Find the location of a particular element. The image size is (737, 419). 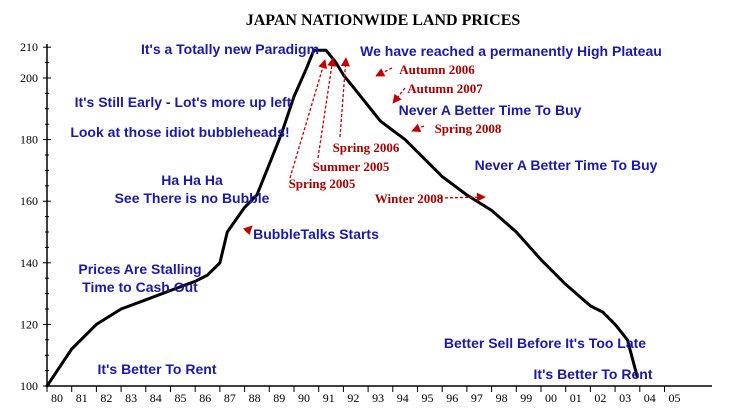

date-annotation: Winter 2008 is located at coordinates (409, 198).